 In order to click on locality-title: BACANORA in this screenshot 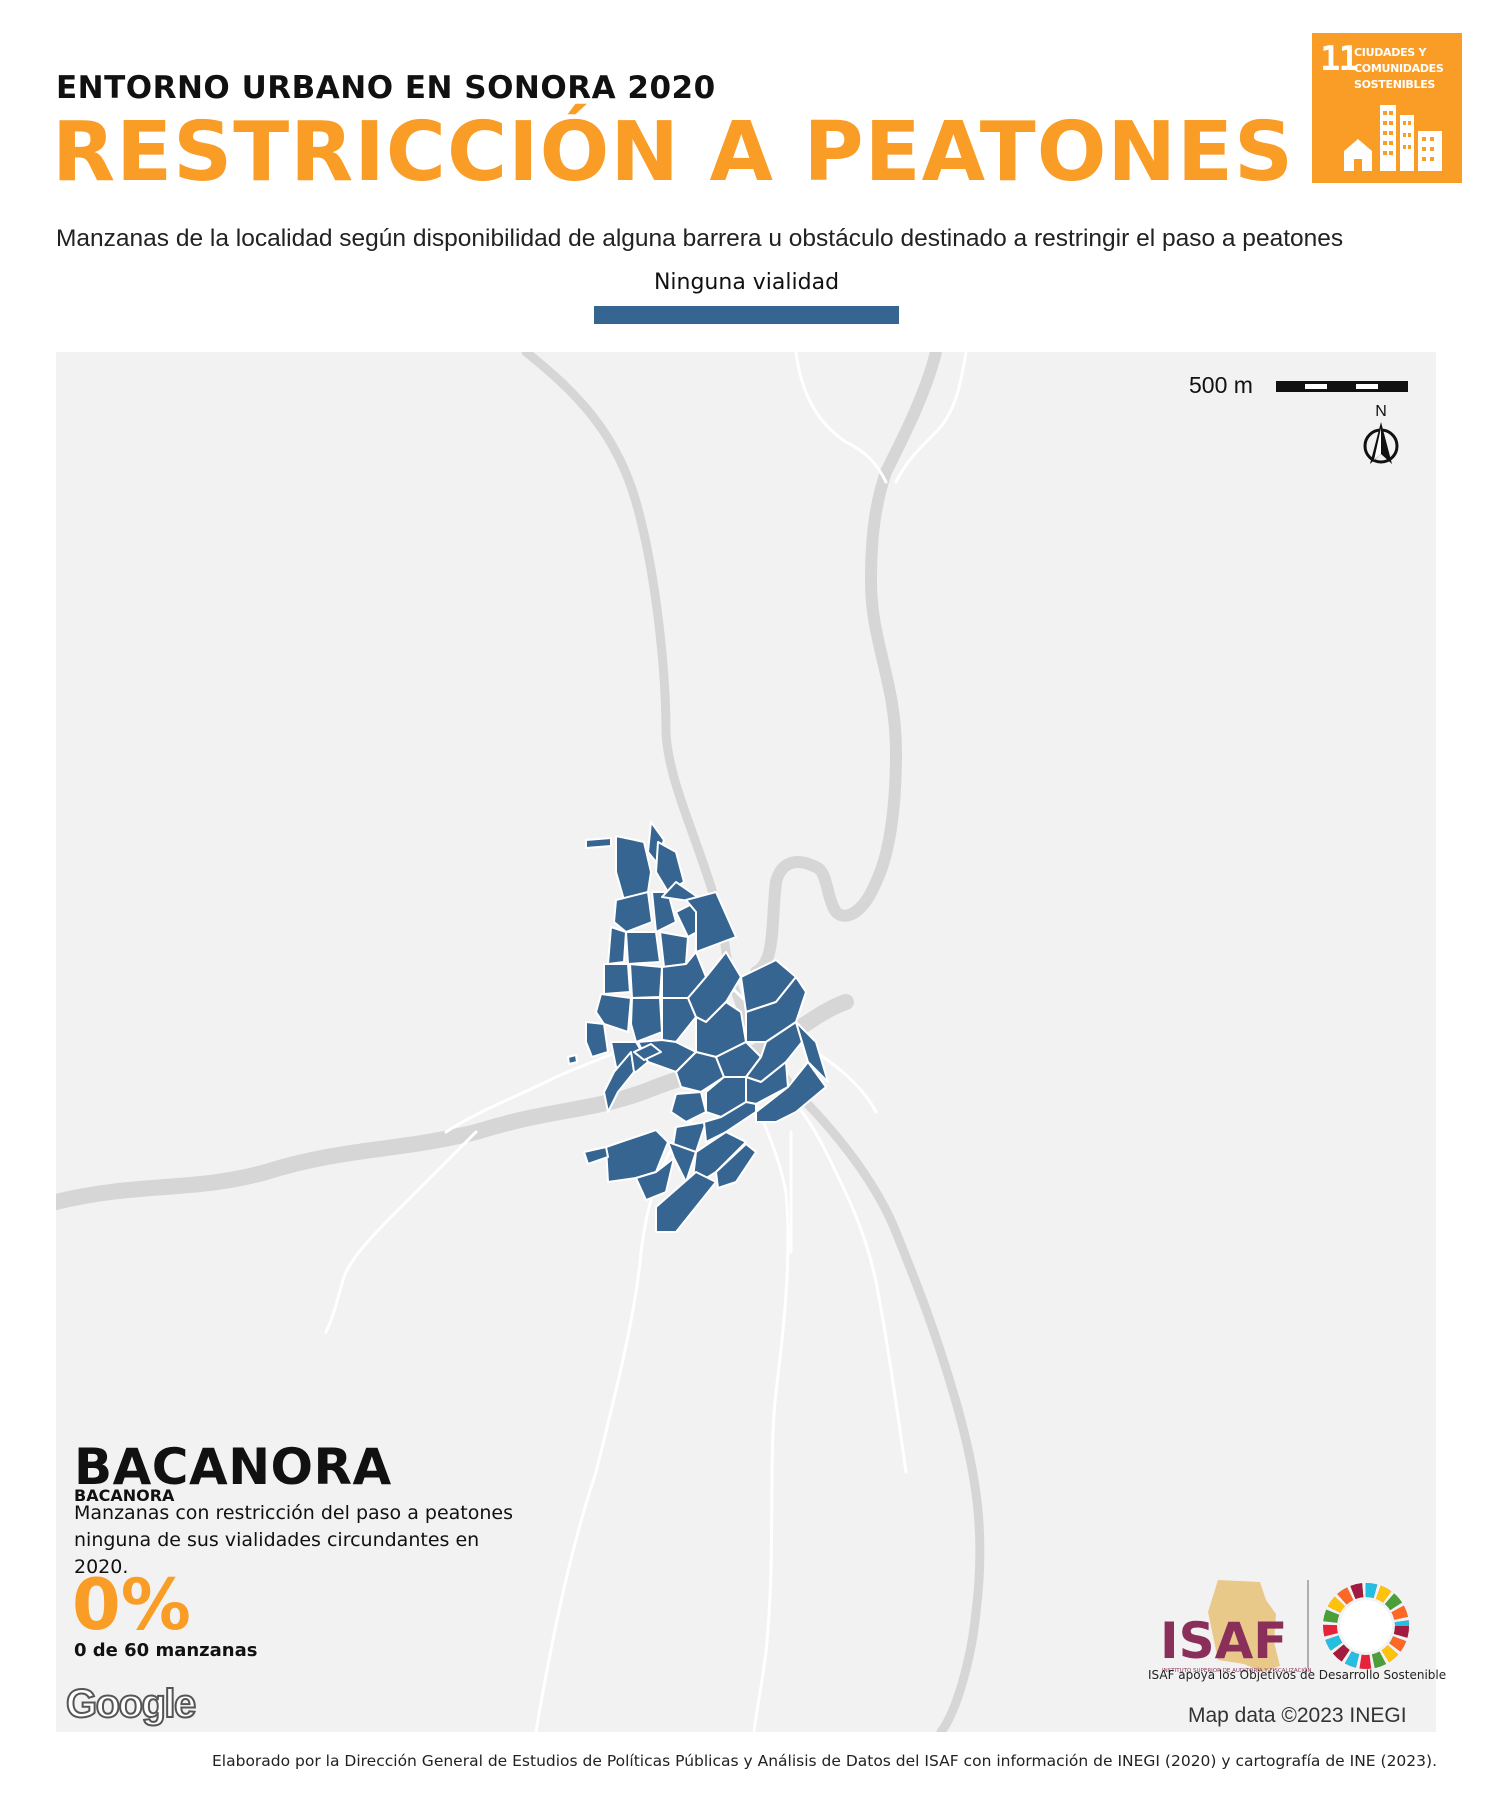, I will do `click(233, 1467)`.